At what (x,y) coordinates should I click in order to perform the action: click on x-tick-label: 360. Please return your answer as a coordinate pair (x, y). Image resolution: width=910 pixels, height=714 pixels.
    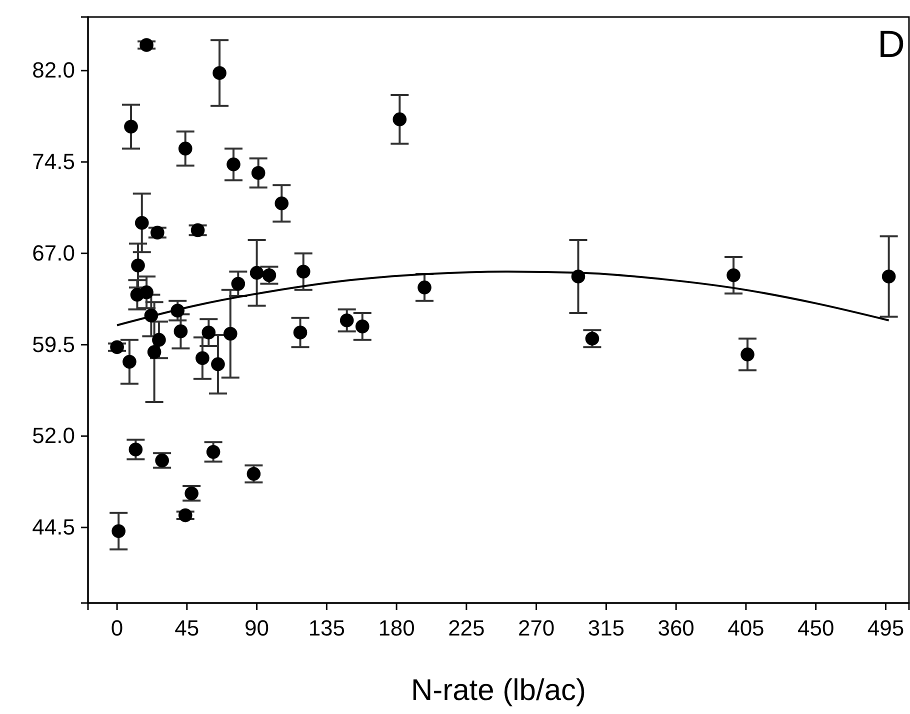
    Looking at the image, I should click on (676, 628).